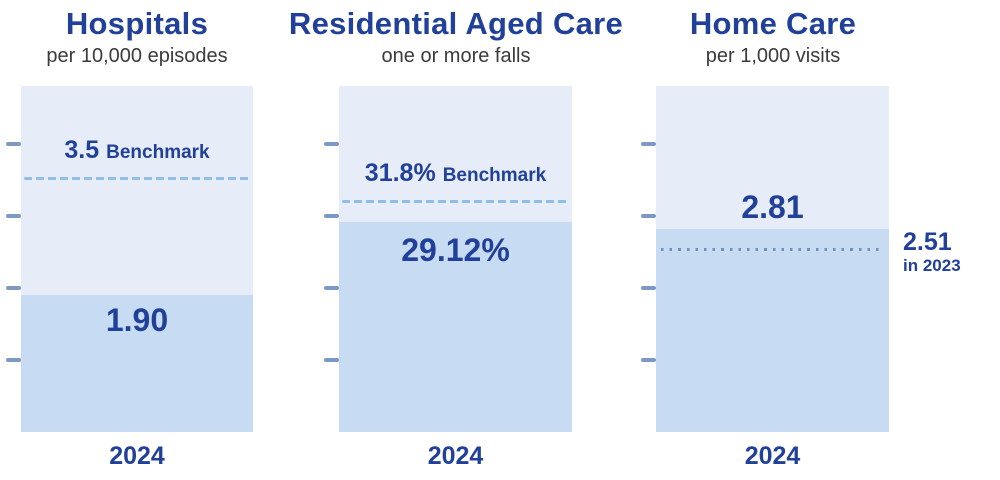 The height and width of the screenshot is (480, 1000). Describe the element at coordinates (772, 456) in the screenshot. I see `year-label-home-care: 2024` at that location.